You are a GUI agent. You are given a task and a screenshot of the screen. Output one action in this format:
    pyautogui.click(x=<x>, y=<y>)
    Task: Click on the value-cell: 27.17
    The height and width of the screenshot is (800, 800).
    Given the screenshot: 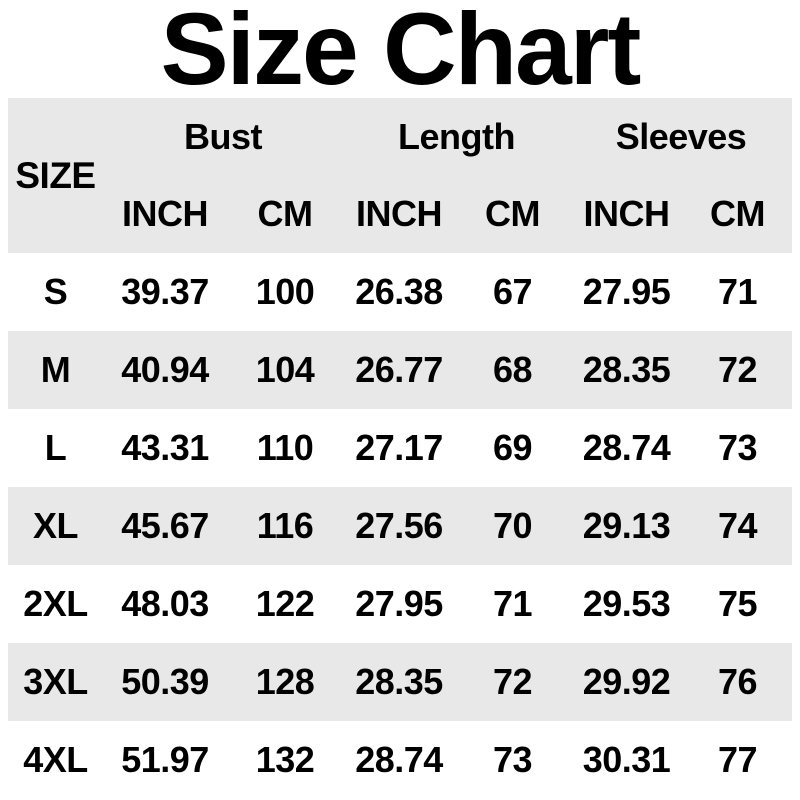 What is the action you would take?
    pyautogui.click(x=399, y=448)
    